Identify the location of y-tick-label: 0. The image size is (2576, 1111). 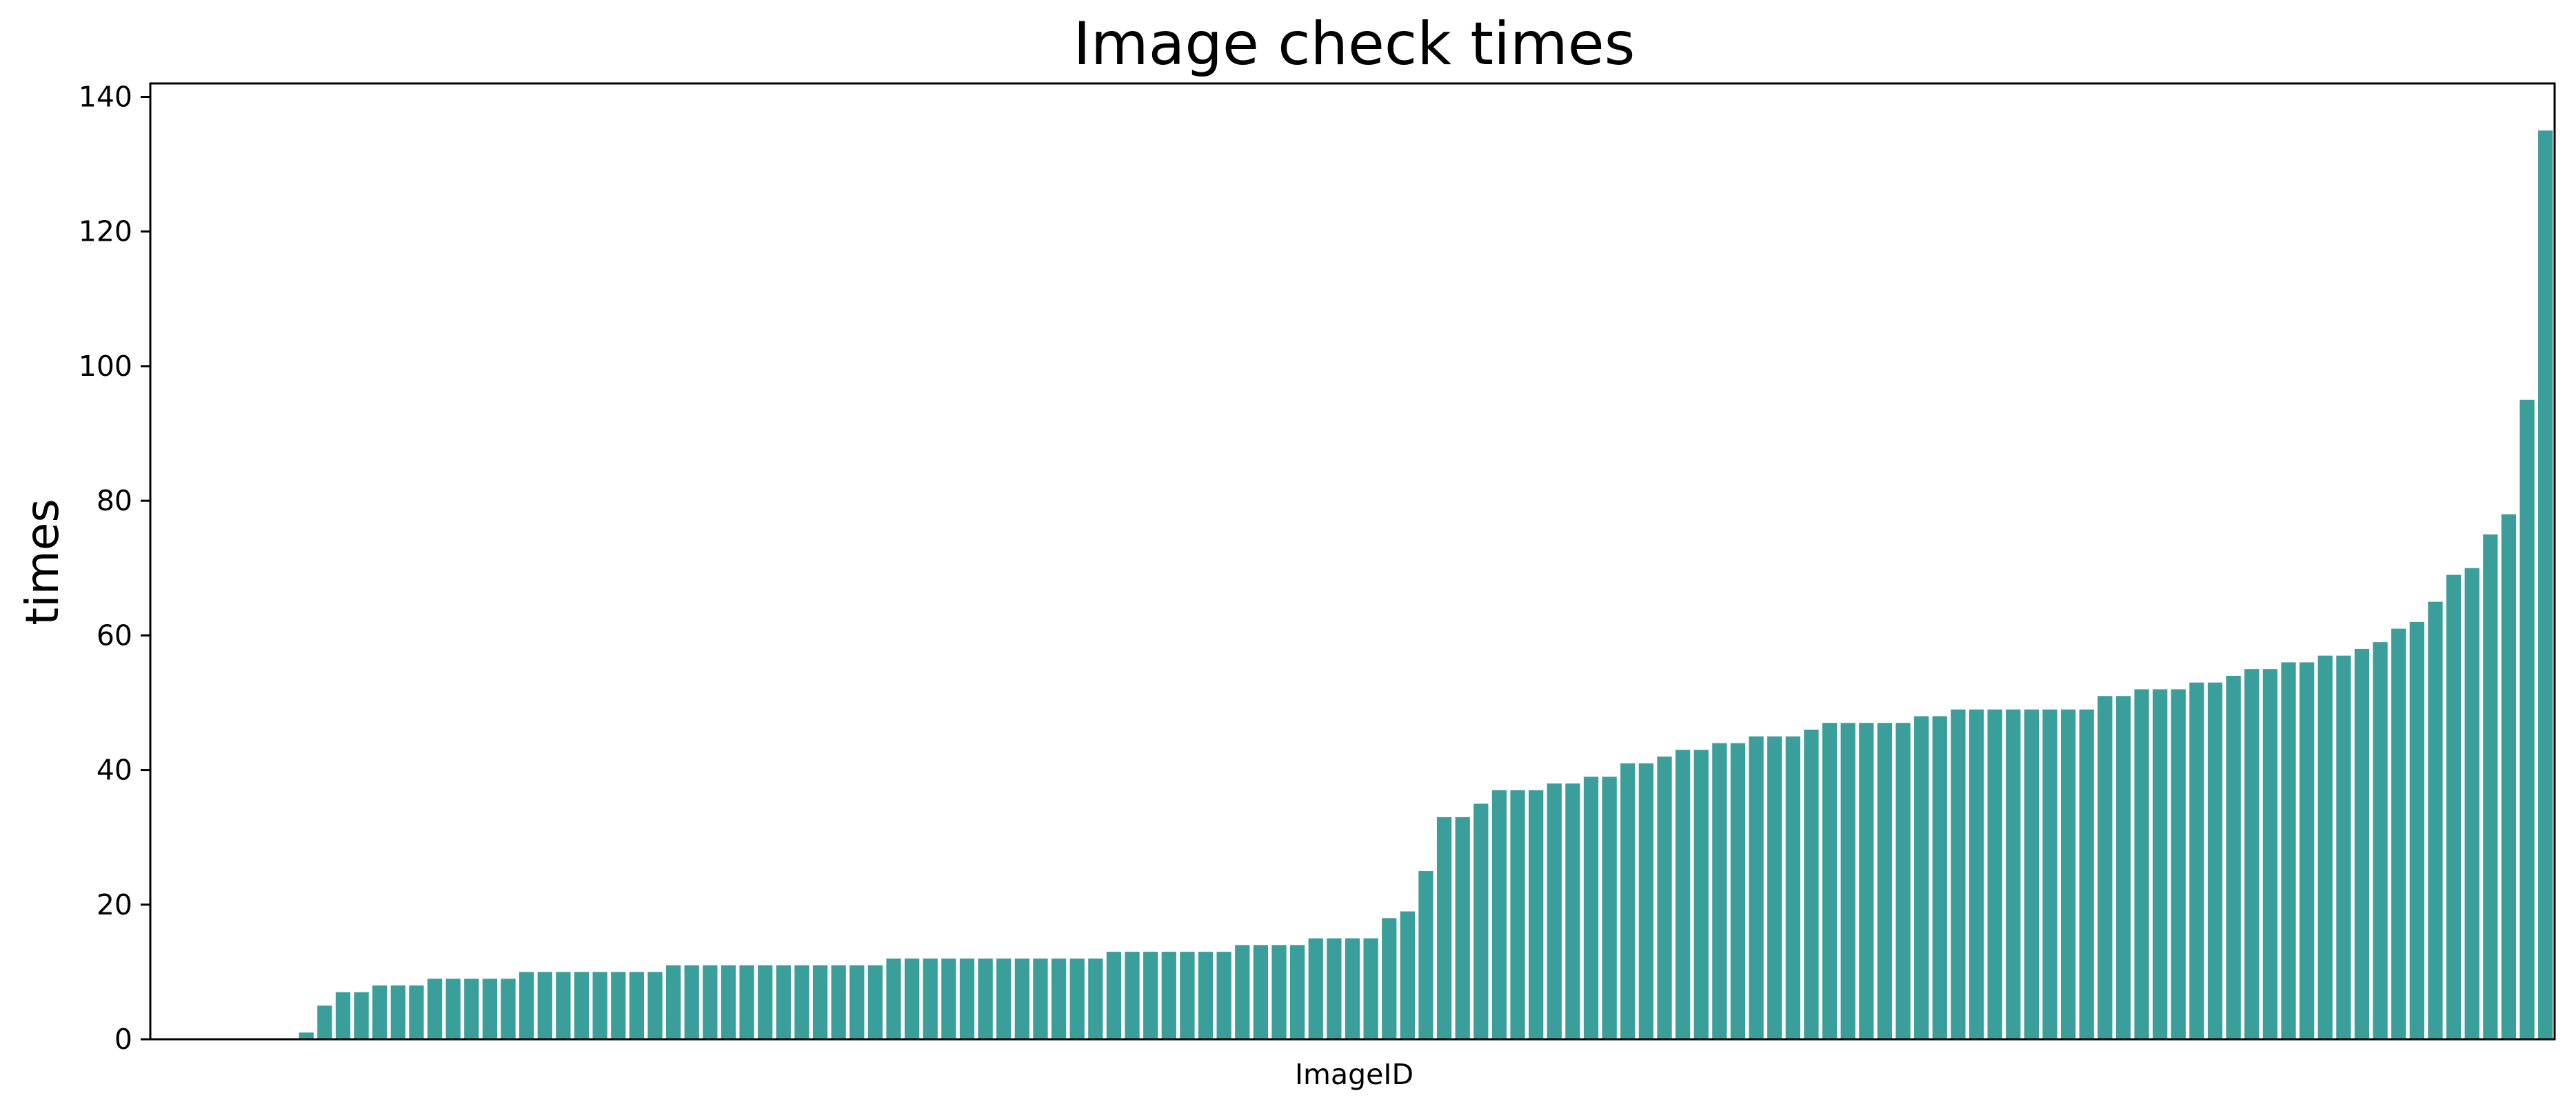
(123, 1039).